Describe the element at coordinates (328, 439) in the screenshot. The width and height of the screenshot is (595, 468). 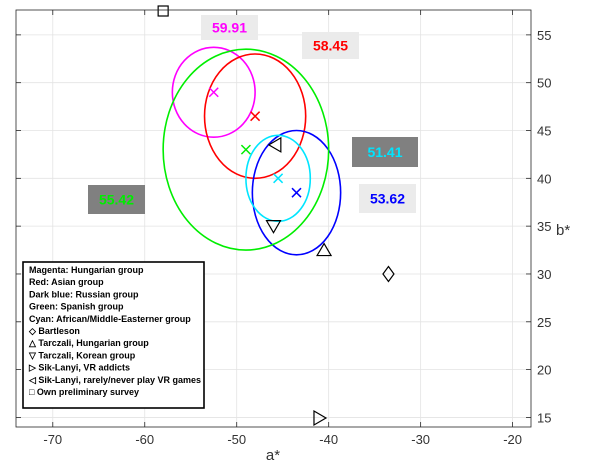
I see `x-tick-label: -40` at that location.